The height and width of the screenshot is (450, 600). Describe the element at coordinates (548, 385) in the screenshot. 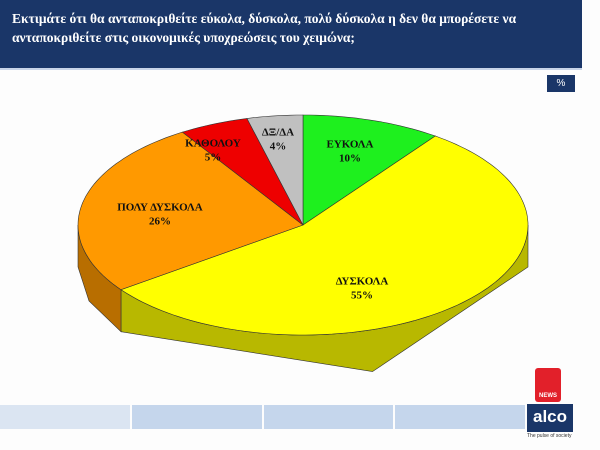

I see `news-logo: NEWS` at that location.